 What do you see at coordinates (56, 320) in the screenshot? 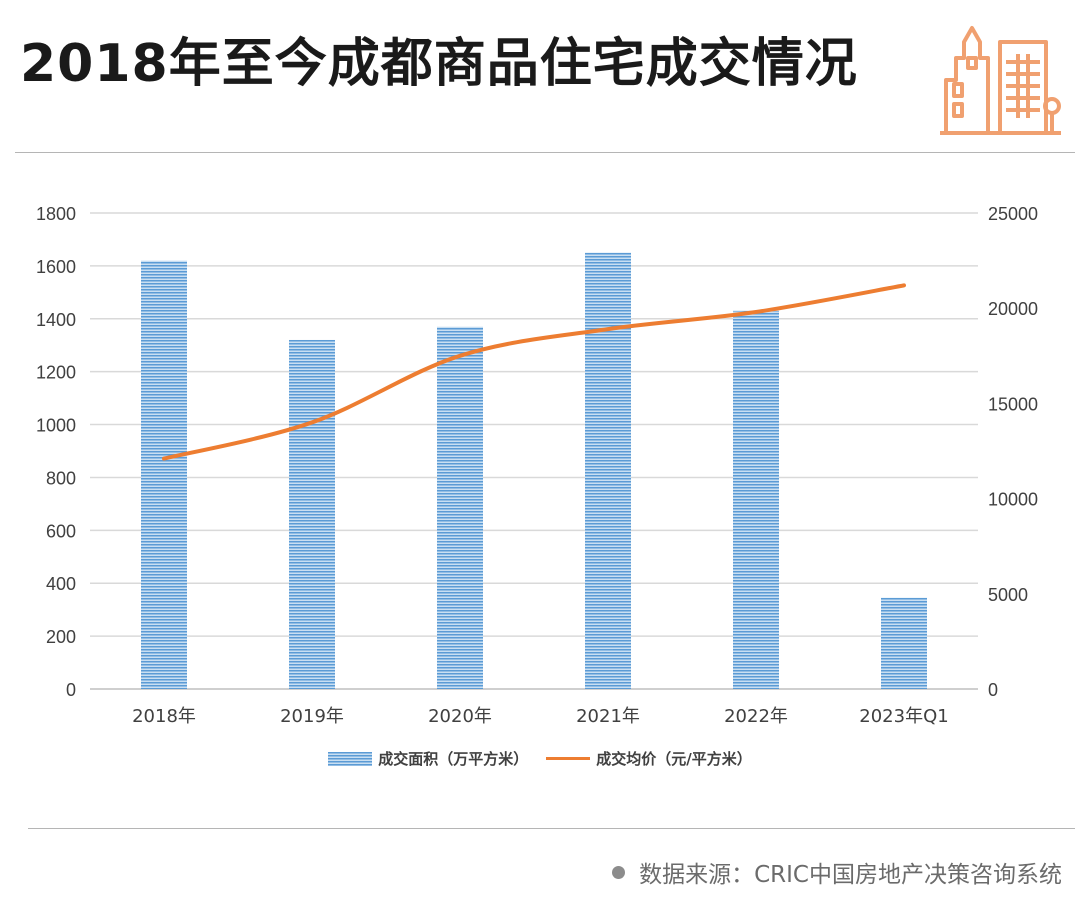
I see `y-left-tick-label: 1400` at bounding box center [56, 320].